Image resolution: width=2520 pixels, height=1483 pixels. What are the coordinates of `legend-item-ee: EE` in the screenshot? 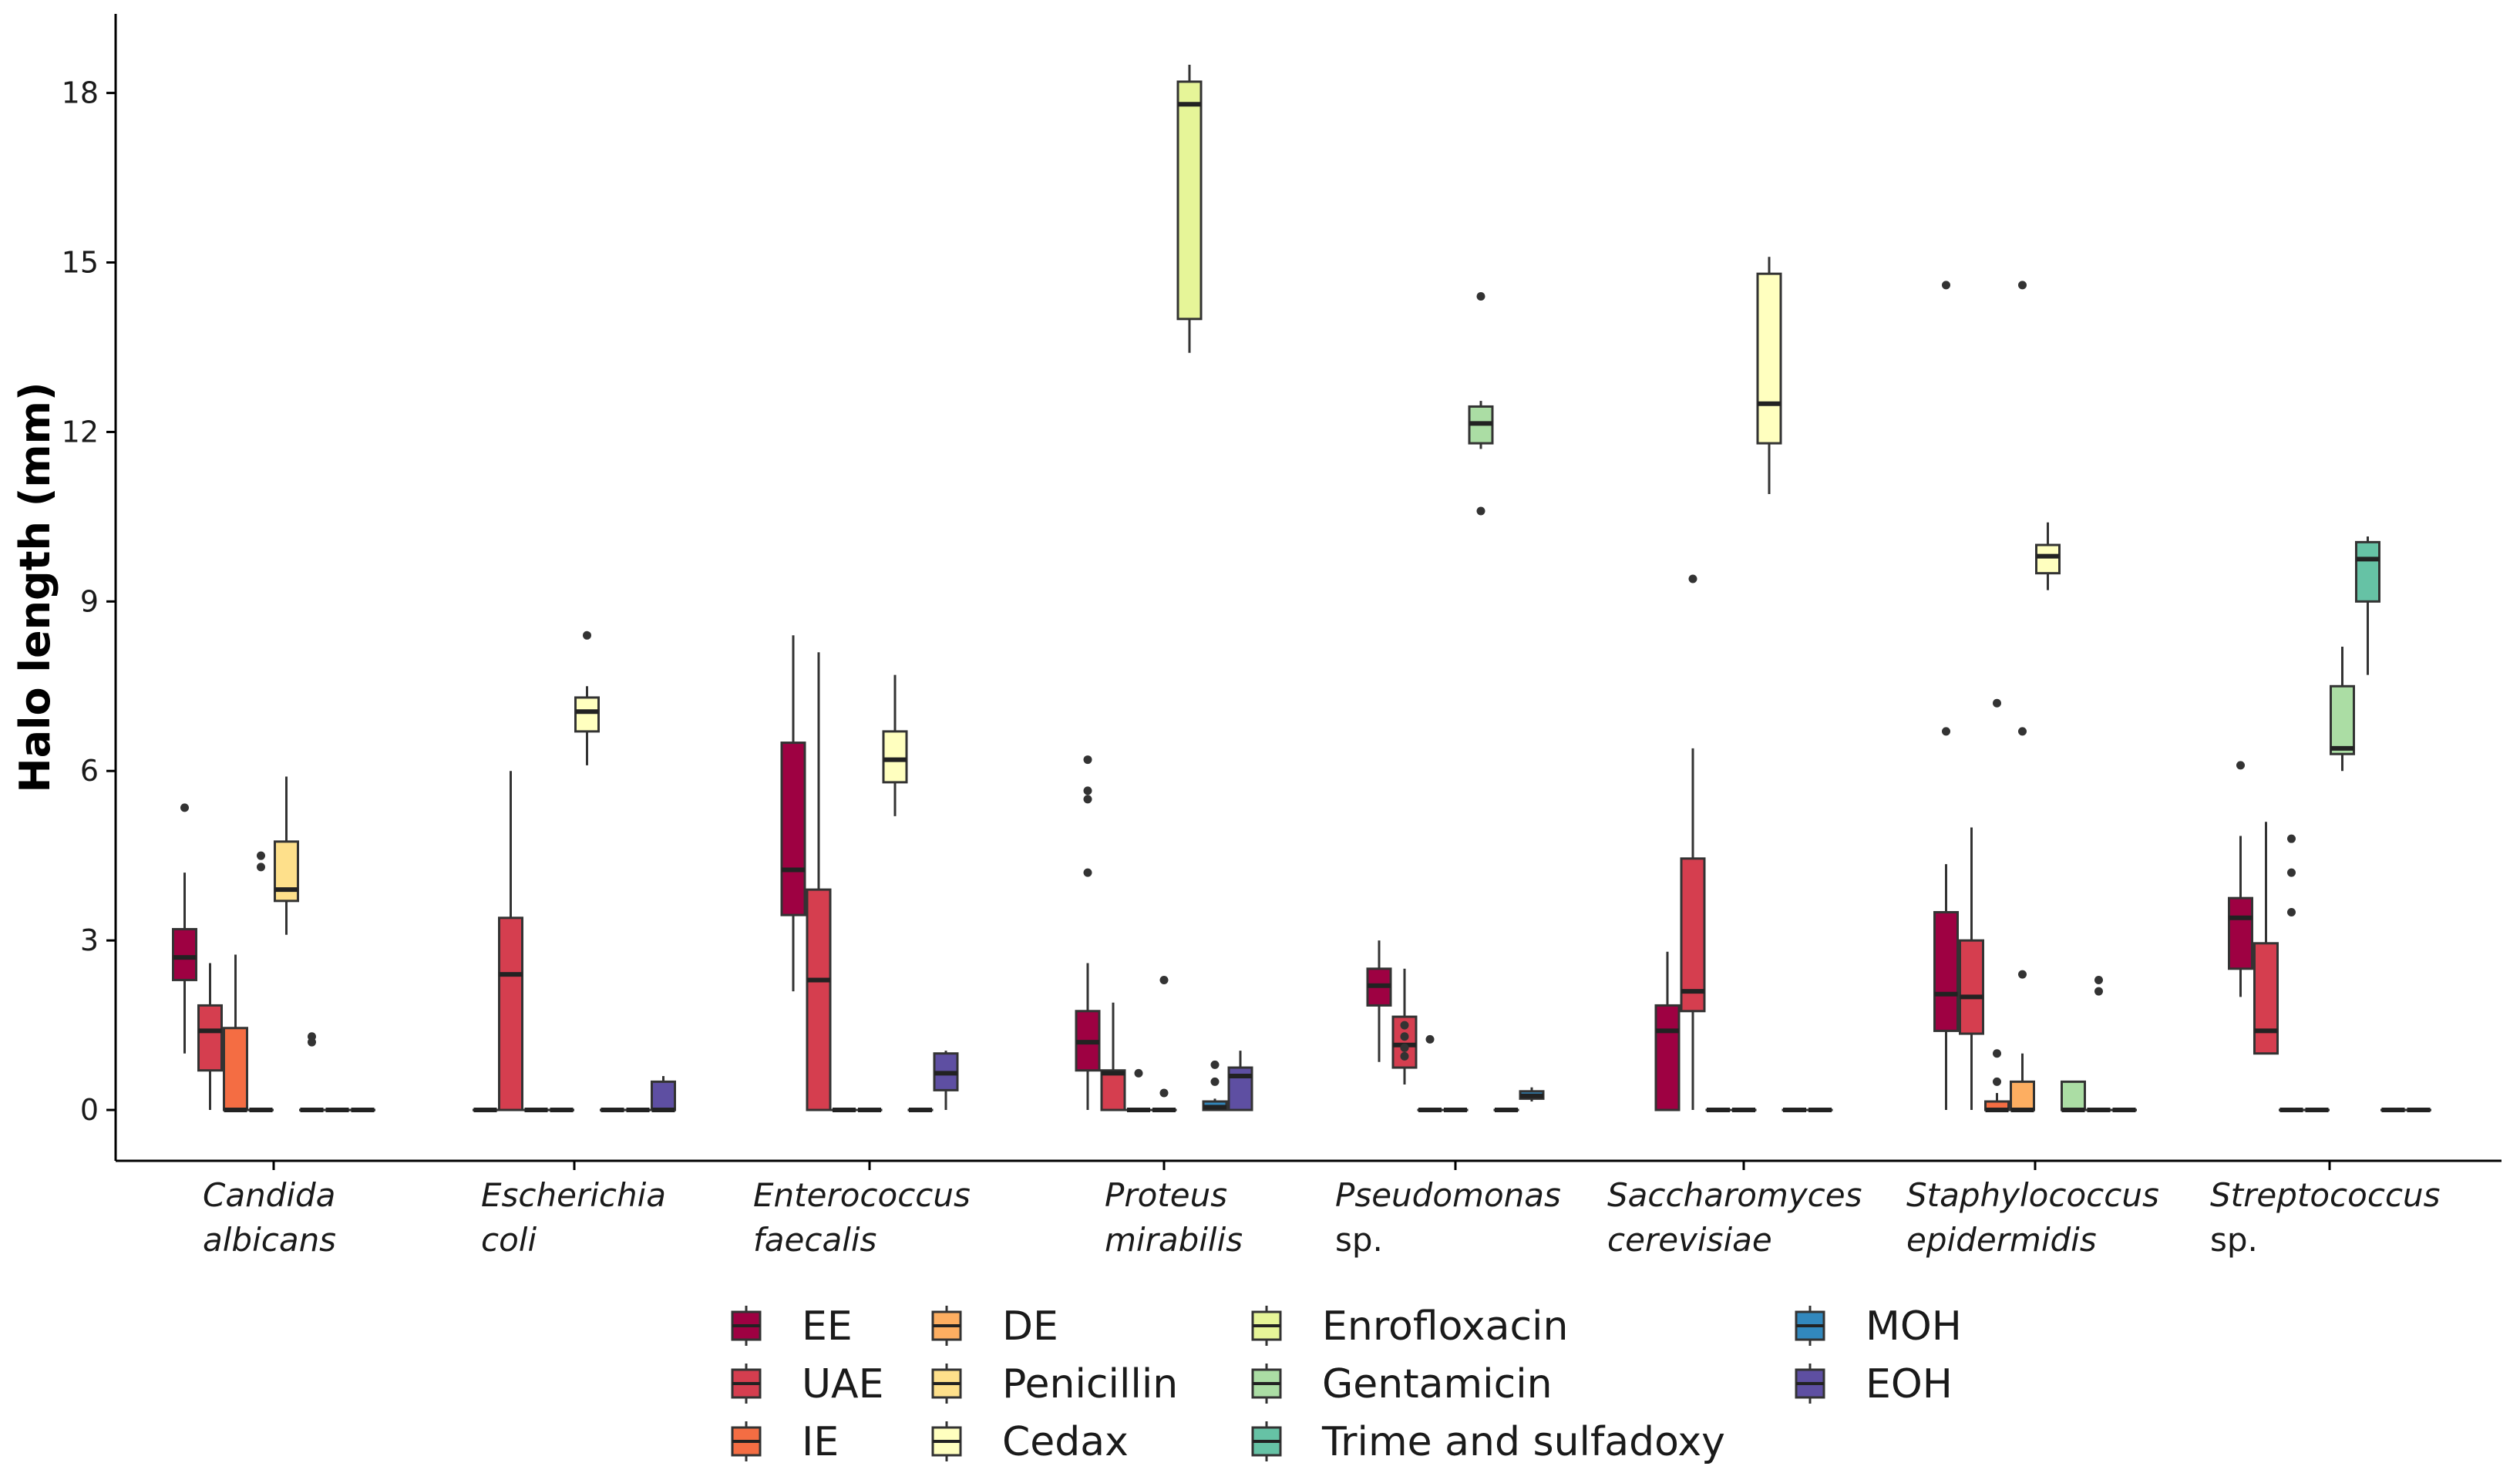 It's located at (792, 1326).